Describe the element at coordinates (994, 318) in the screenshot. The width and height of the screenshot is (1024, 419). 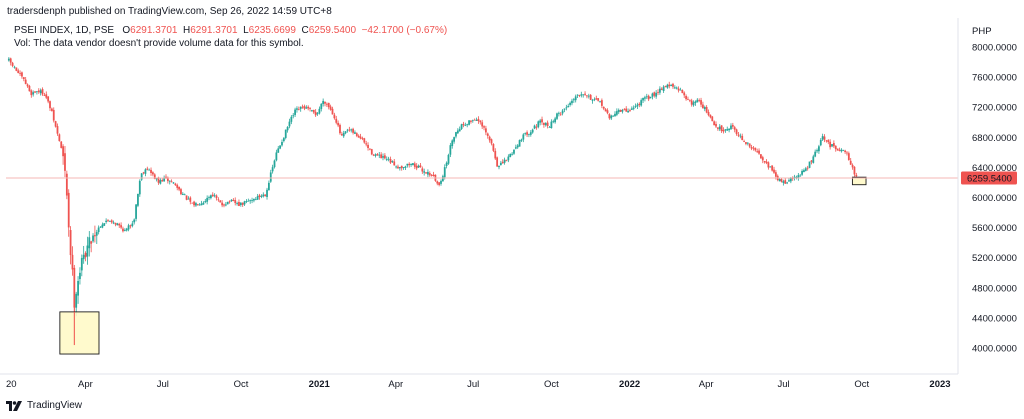
I see `y-tick-label: 4400.0000` at that location.